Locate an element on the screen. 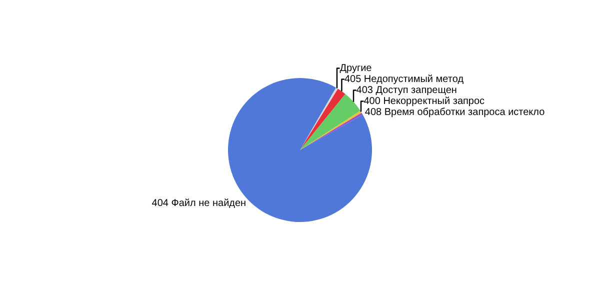 The height and width of the screenshot is (300, 600). slice-label: 400 Некорректный запрос is located at coordinates (424, 101).